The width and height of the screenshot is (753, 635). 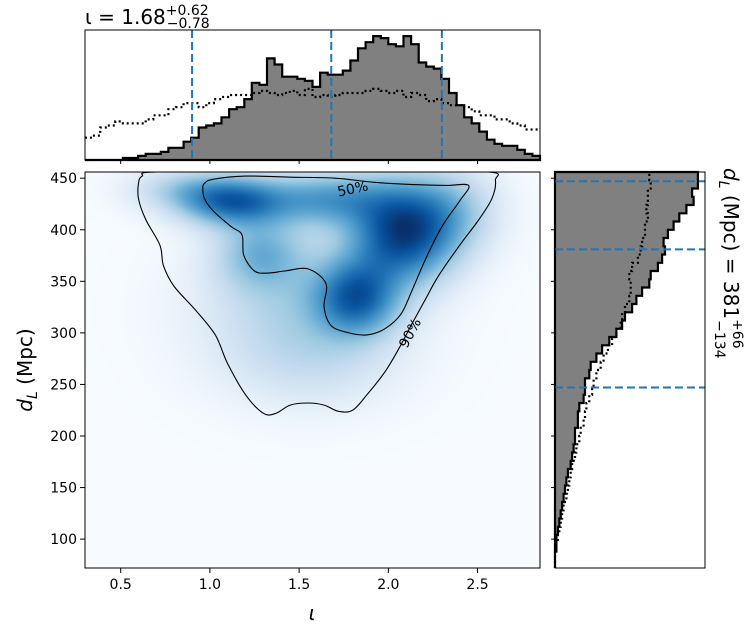 I want to click on y-tick-label: 250, so click(x=63, y=385).